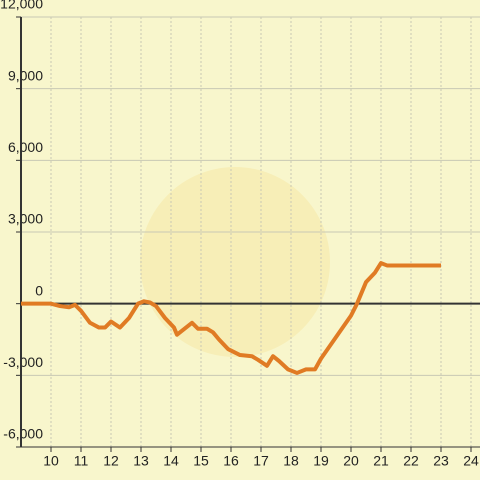  I want to click on y-tick-label: 9,000, so click(25, 75).